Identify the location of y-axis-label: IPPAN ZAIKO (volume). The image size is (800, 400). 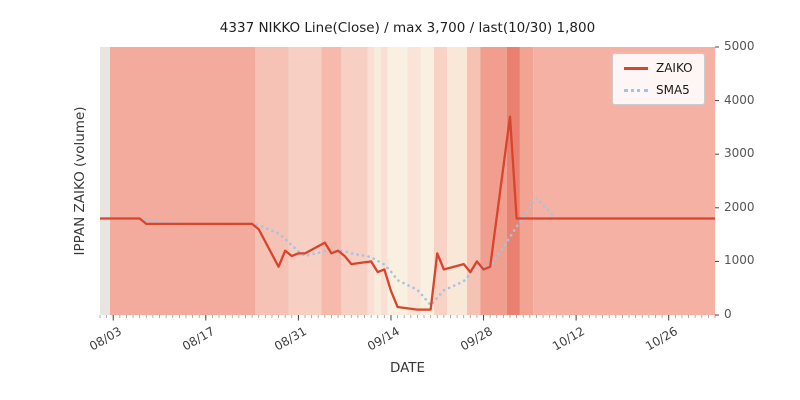
(80, 181).